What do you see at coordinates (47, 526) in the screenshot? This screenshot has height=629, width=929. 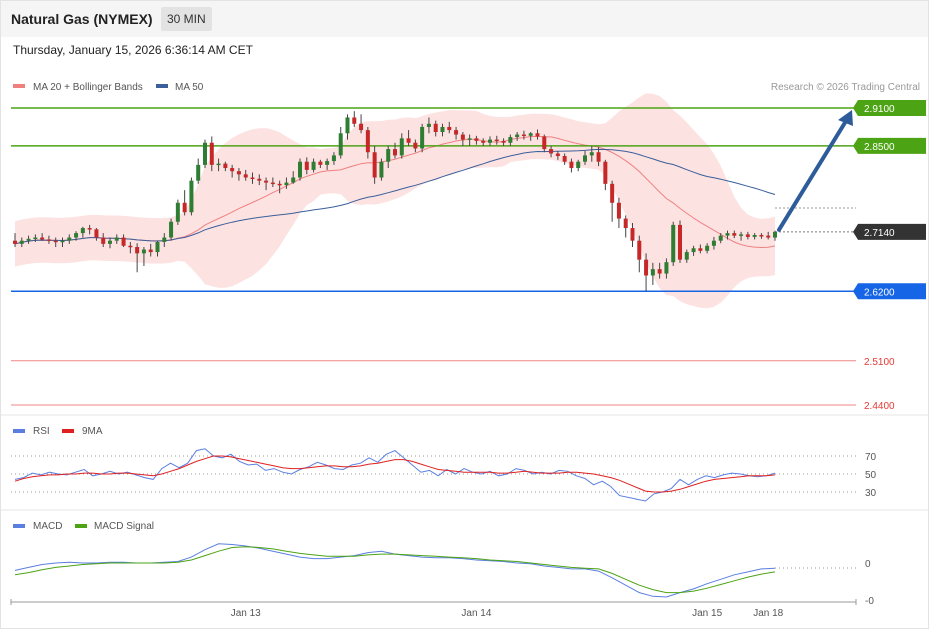 I see `legend-macd-label: MACD` at bounding box center [47, 526].